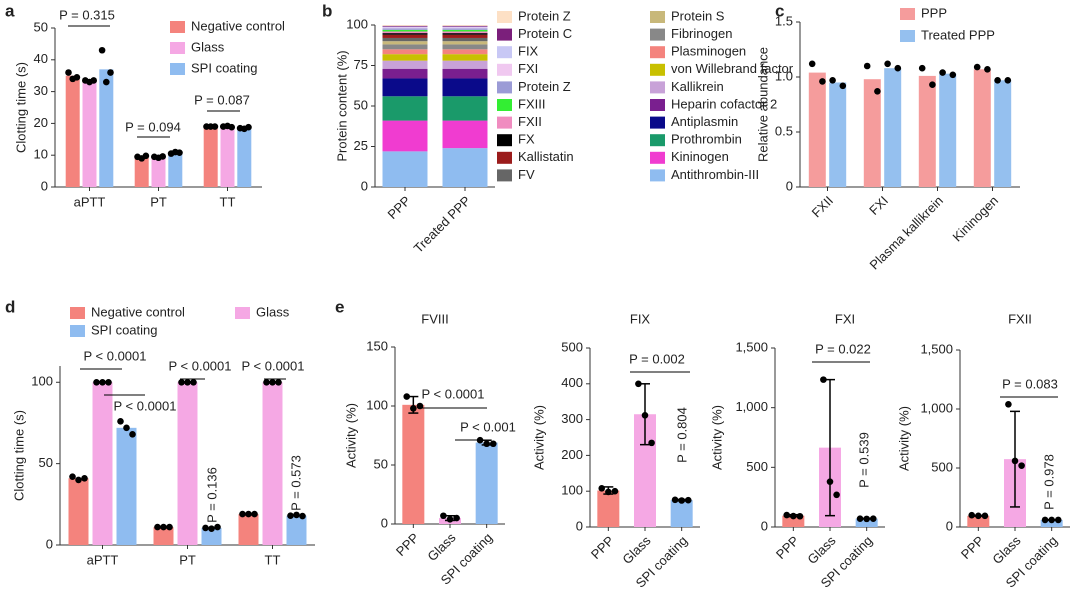  Describe the element at coordinates (273, 311) in the screenshot. I see `legend-label: Glass` at that location.